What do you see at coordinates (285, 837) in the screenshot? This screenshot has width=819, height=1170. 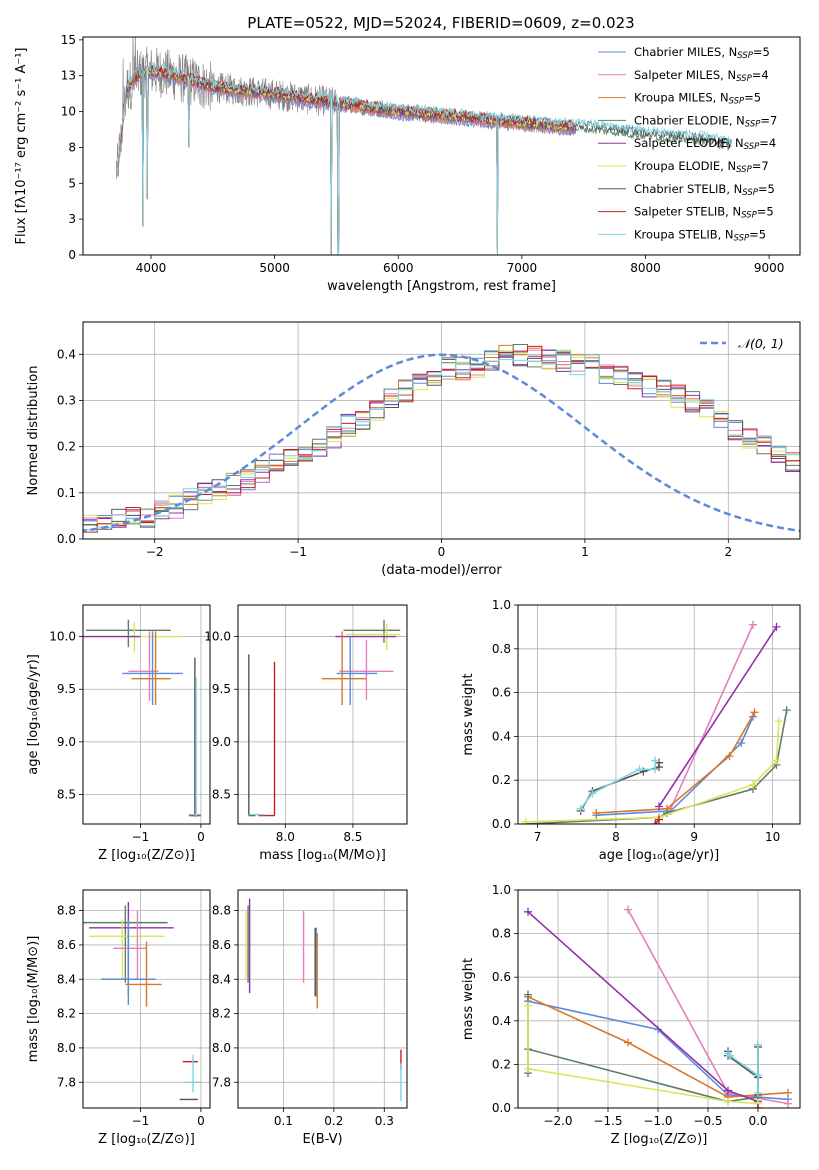 I see `x-tick-label: 8.0` at bounding box center [285, 837].